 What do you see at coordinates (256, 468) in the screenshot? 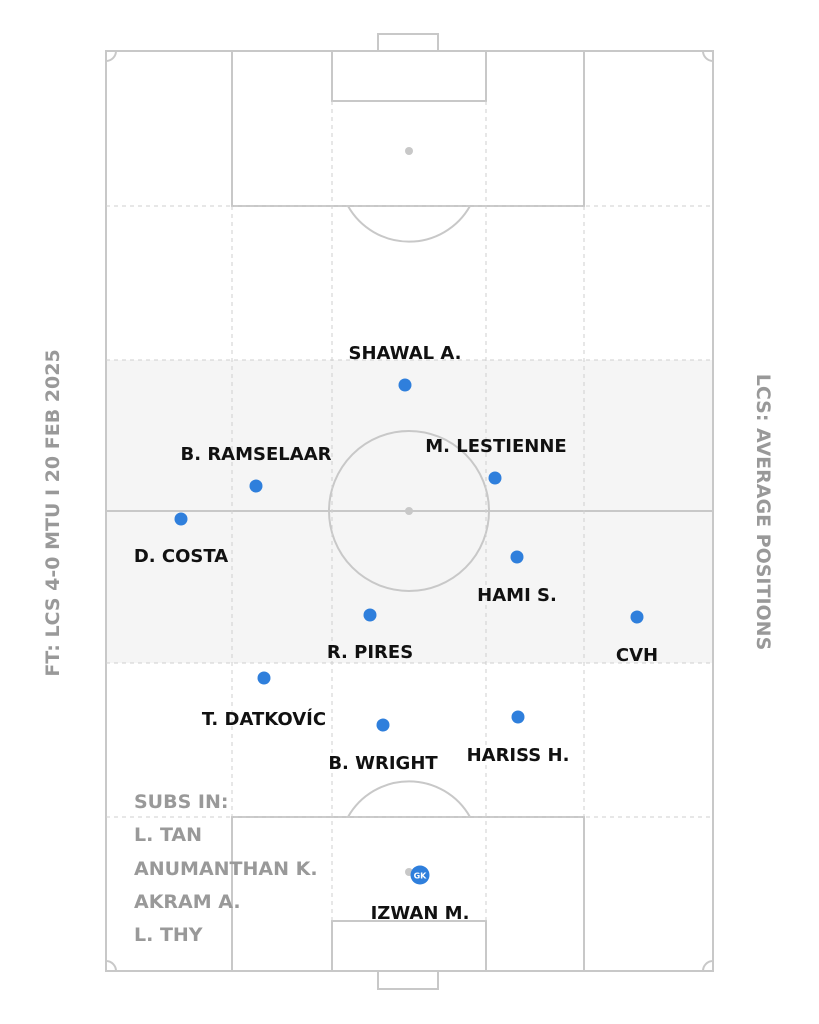
I see `player-marker: B. RAMSELAAR` at bounding box center [256, 468].